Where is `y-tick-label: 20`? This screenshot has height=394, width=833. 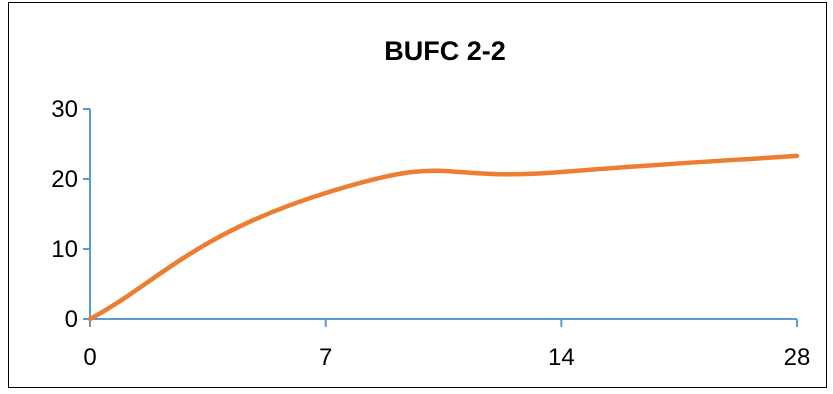 y-tick-label: 20 is located at coordinates (64, 179).